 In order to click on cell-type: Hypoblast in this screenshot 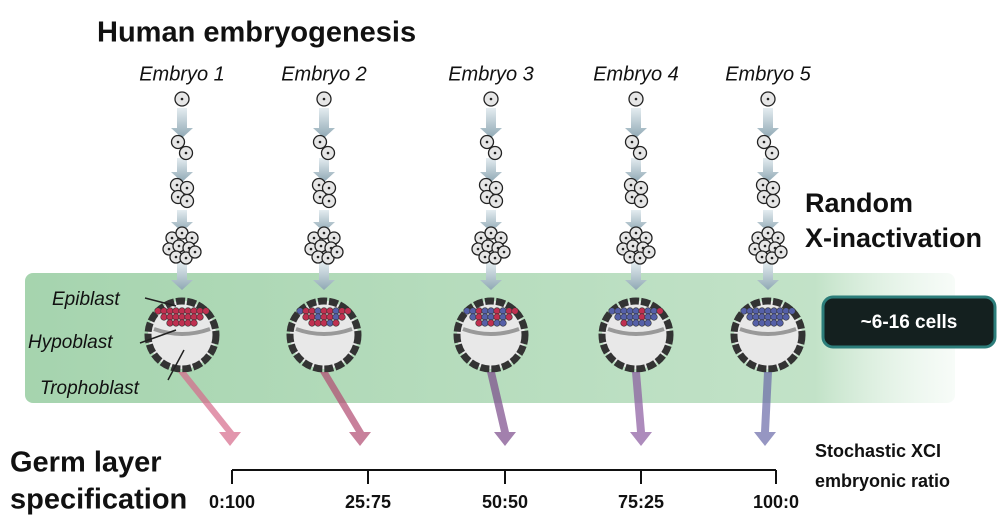, I will do `click(70, 342)`.